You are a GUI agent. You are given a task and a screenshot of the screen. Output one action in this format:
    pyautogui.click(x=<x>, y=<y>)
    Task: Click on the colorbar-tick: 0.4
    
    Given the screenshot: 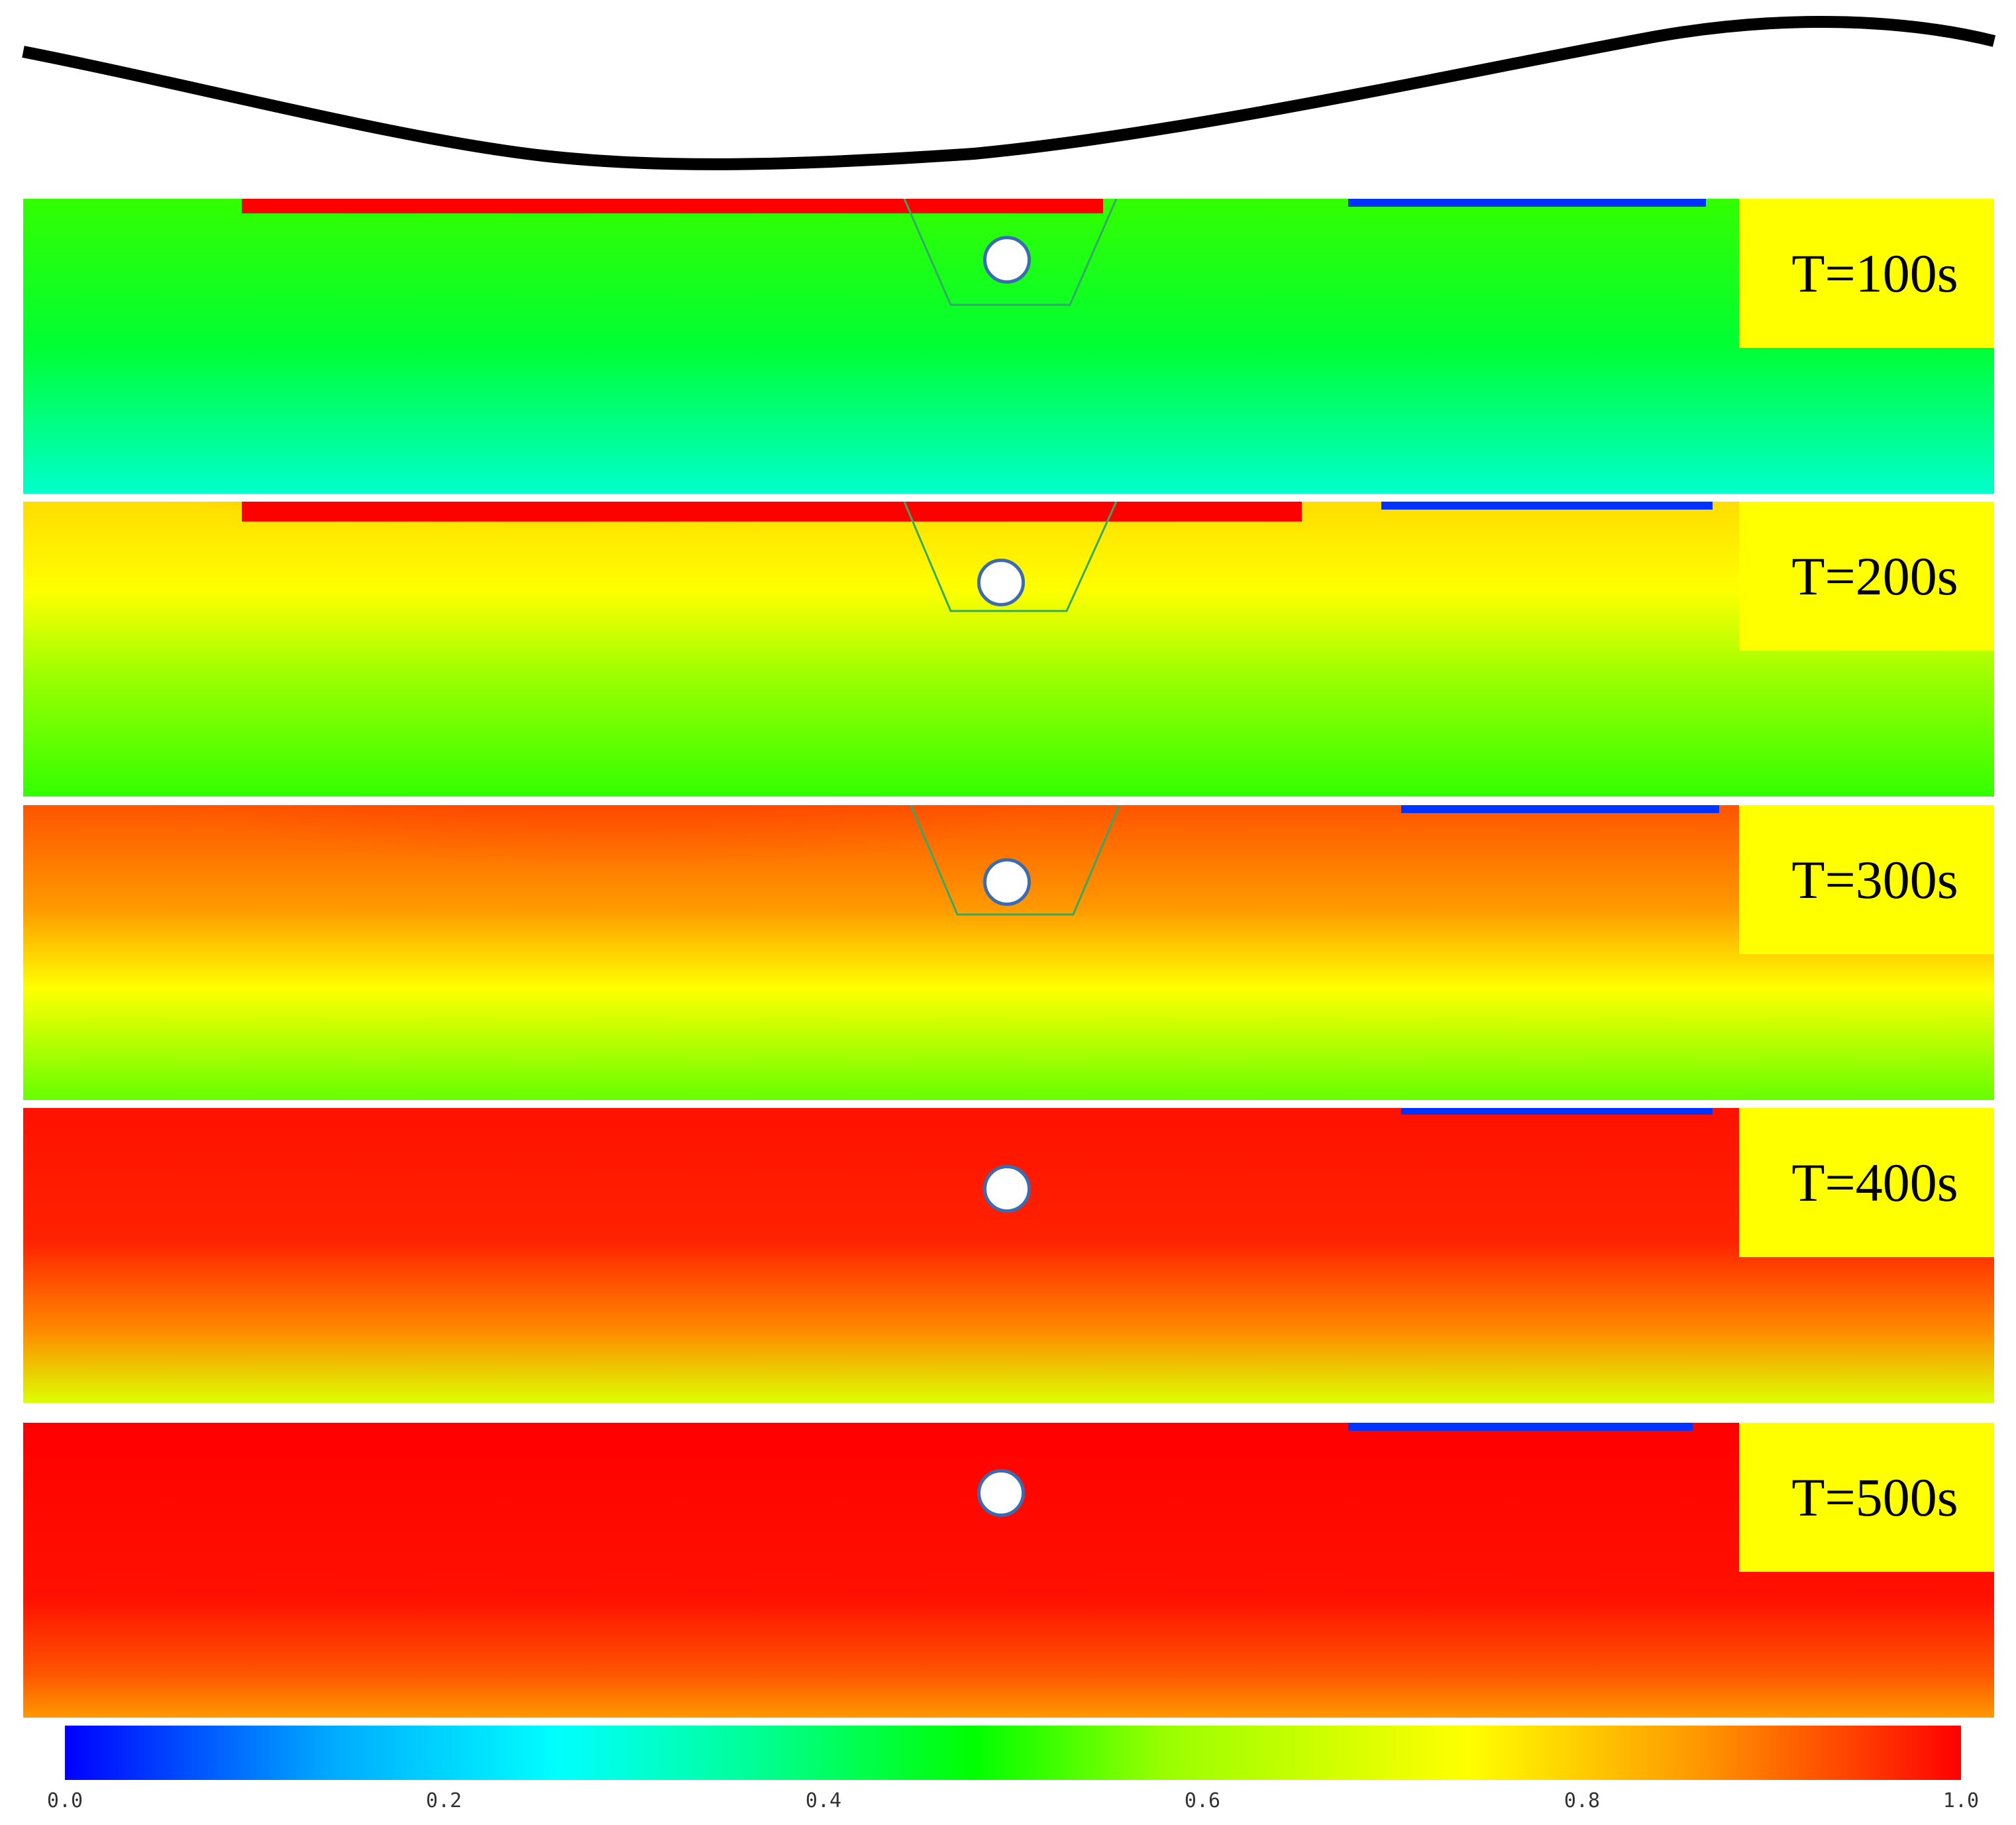 What is the action you would take?
    pyautogui.click(x=824, y=1800)
    